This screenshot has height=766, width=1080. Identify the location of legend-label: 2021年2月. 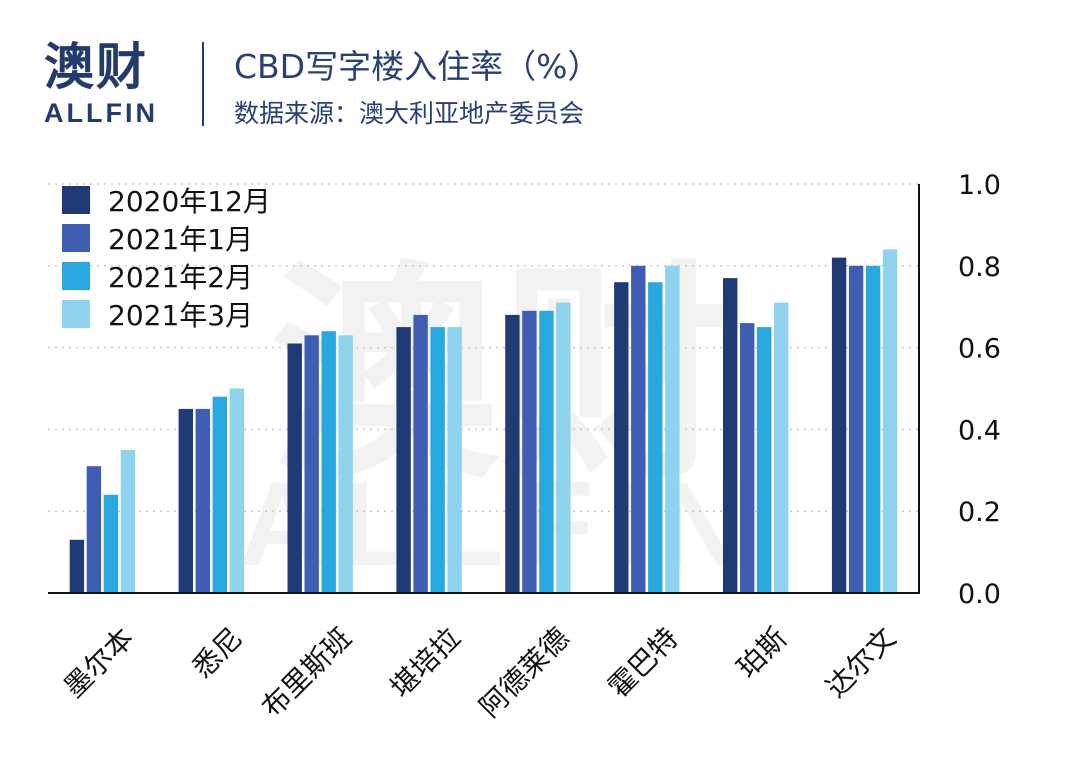
(180, 277).